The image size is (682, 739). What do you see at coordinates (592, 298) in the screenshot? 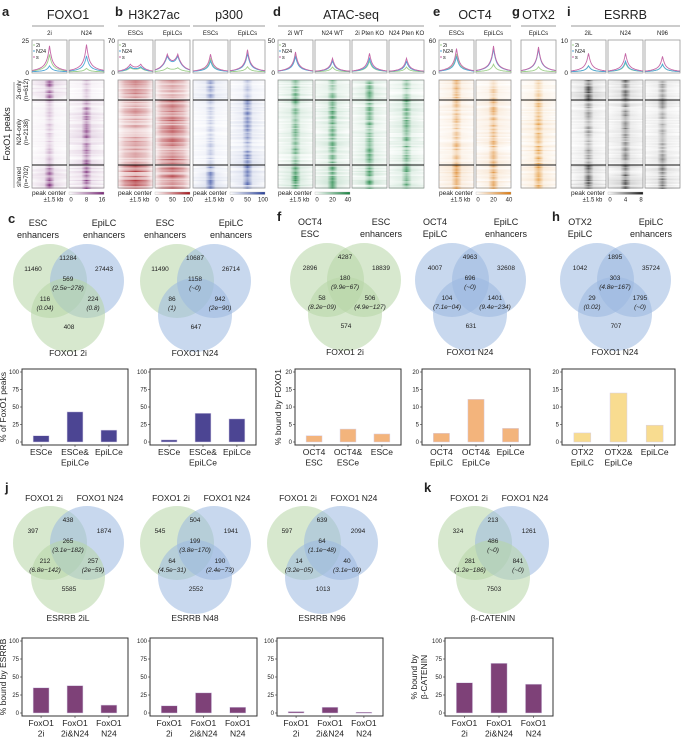
I see `venn-count: 29` at bounding box center [592, 298].